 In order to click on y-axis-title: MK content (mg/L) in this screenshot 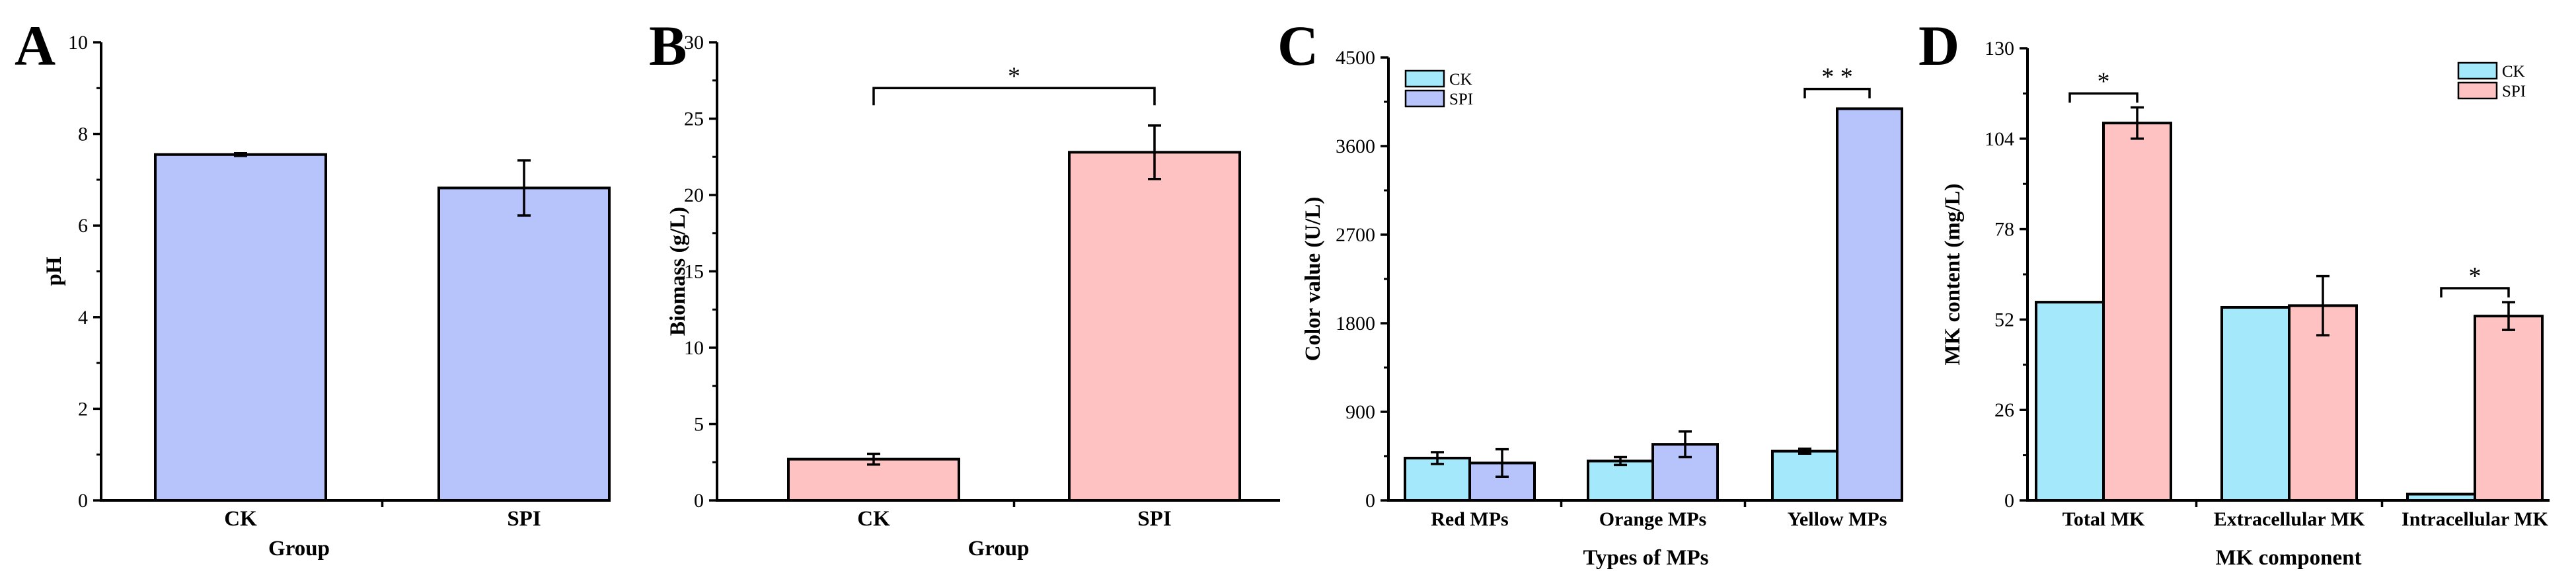, I will do `click(1953, 275)`.